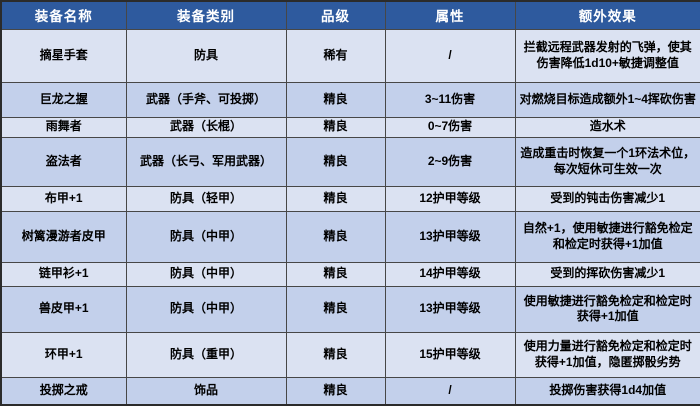 This screenshot has width=700, height=406. Describe the element at coordinates (607, 274) in the screenshot. I see `cell-extra-effect: 受到的挥砍伤害减少1` at that location.